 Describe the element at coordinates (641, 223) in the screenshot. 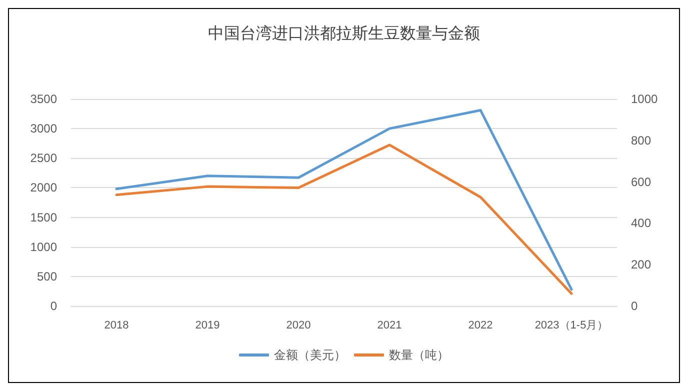

I see `y2-tick-label: 400` at that location.